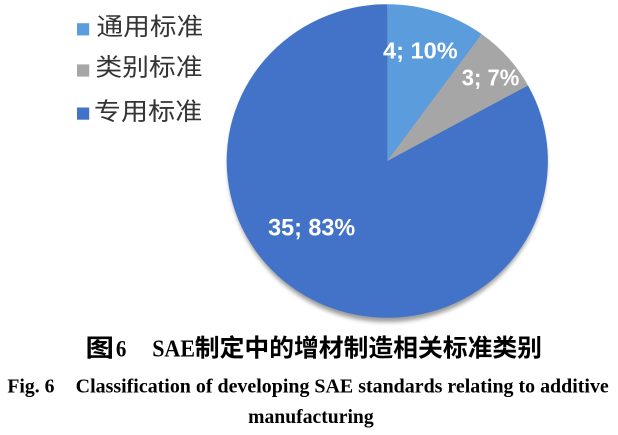 The height and width of the screenshot is (435, 618). What do you see at coordinates (311, 417) in the screenshot?
I see `svg-text: manufacturing` at bounding box center [311, 417].